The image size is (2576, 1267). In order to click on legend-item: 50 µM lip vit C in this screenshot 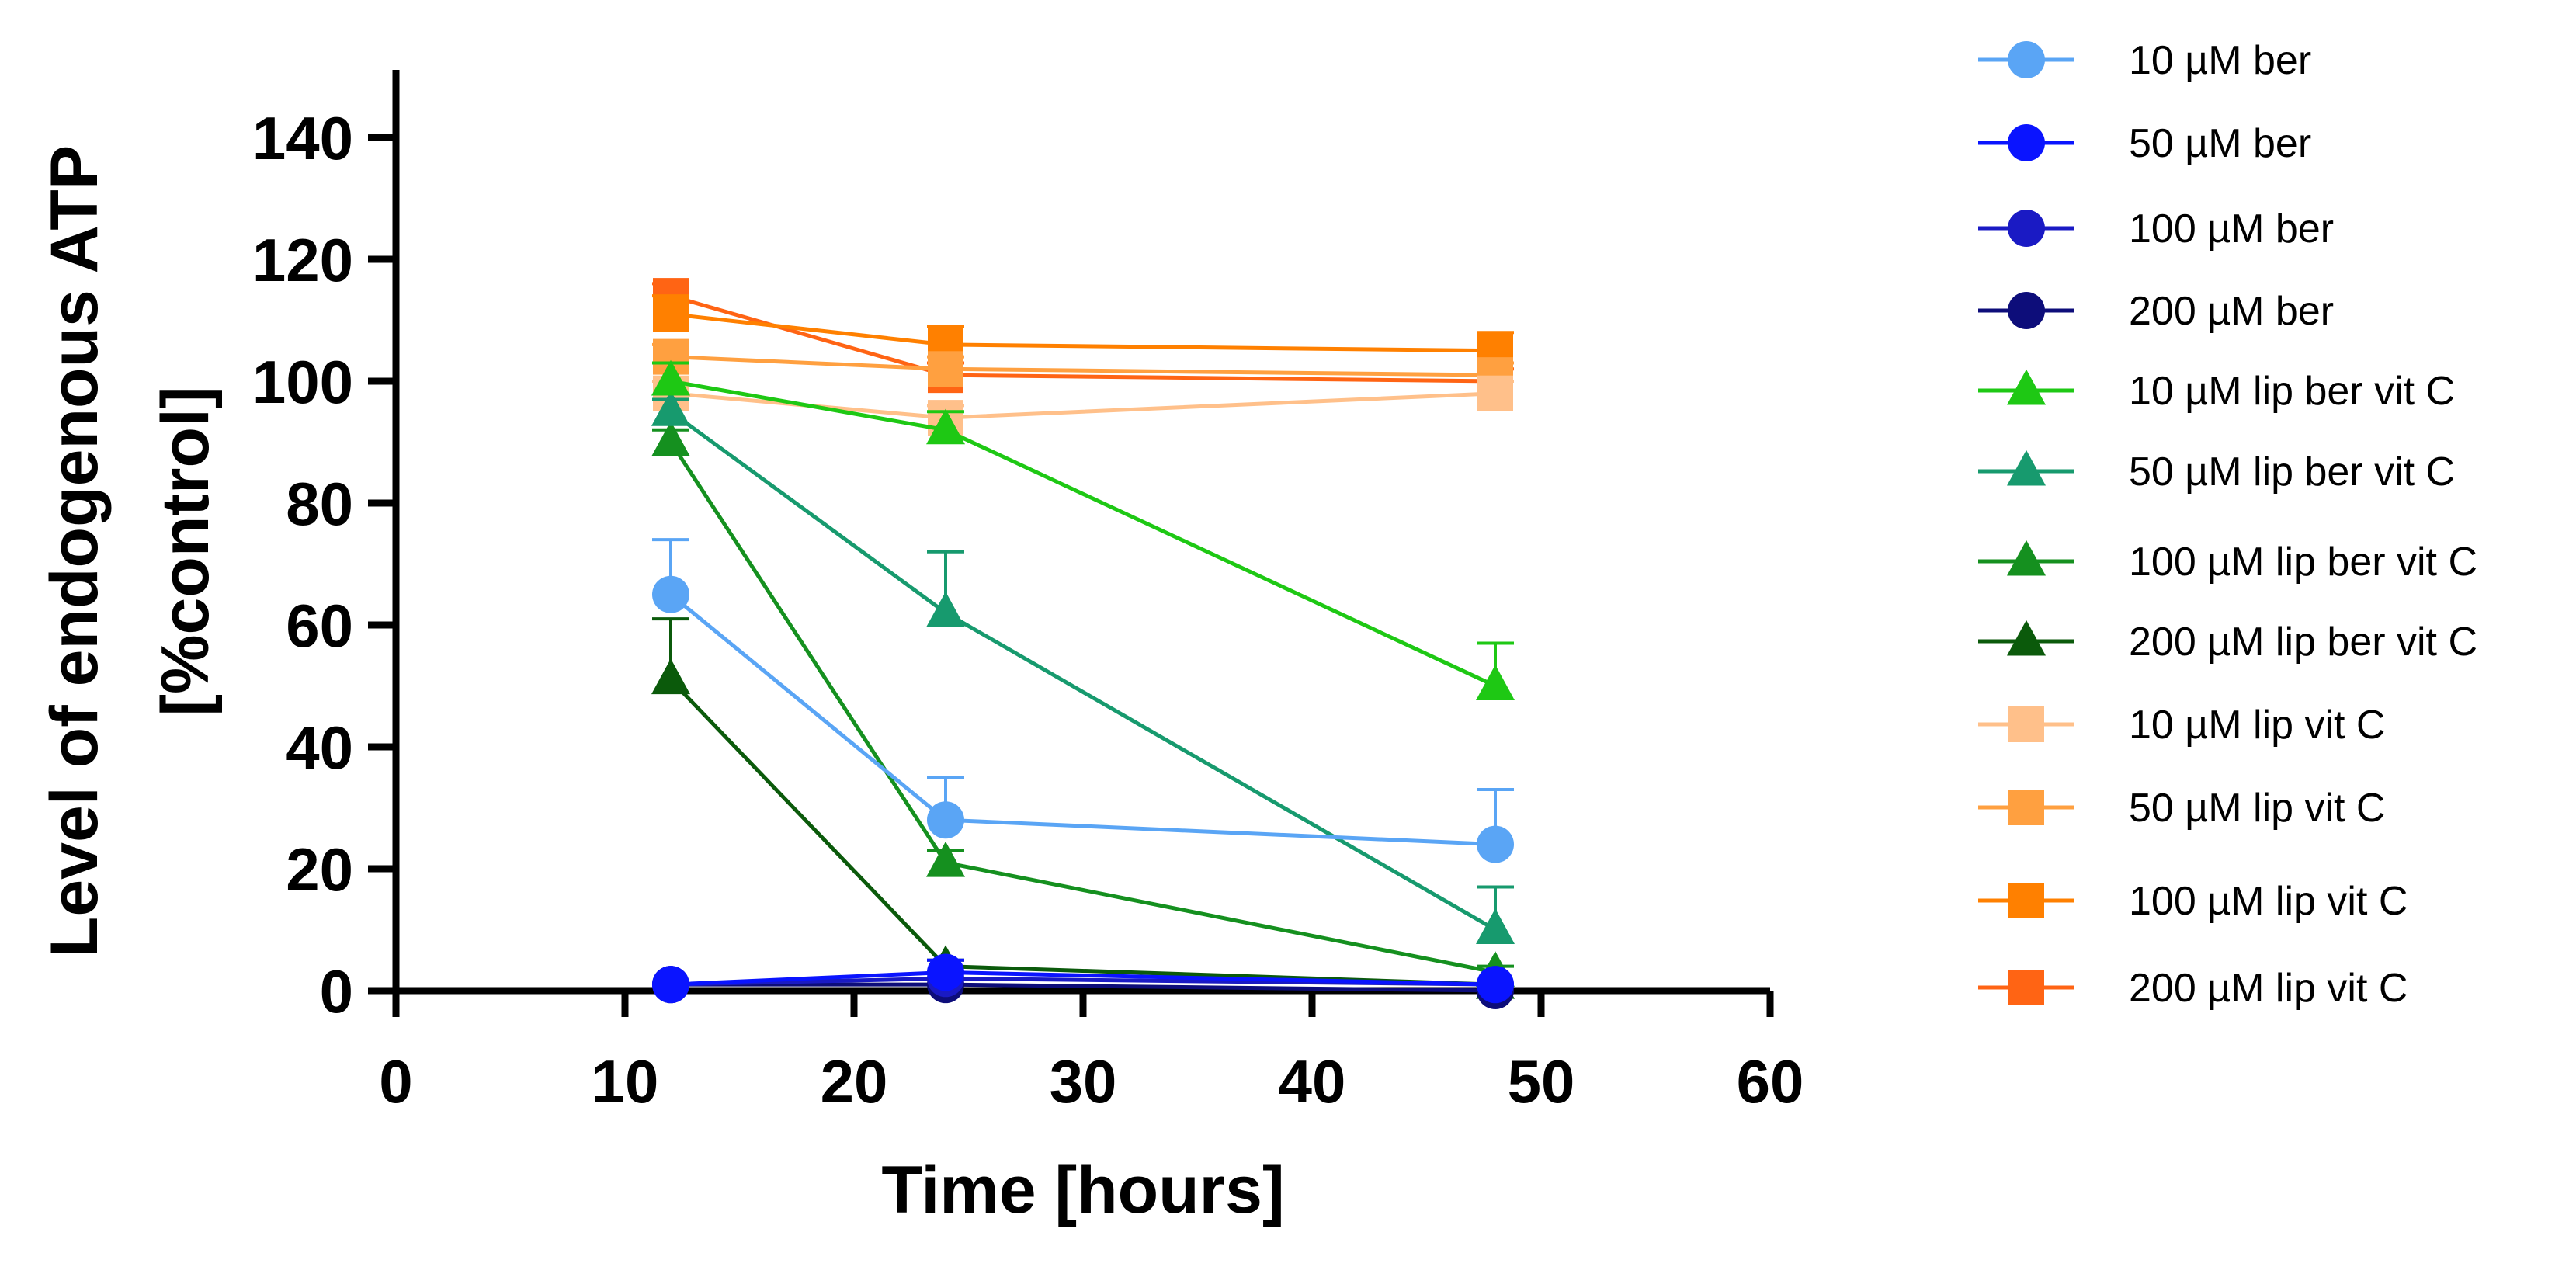, I will do `click(2181, 809)`.